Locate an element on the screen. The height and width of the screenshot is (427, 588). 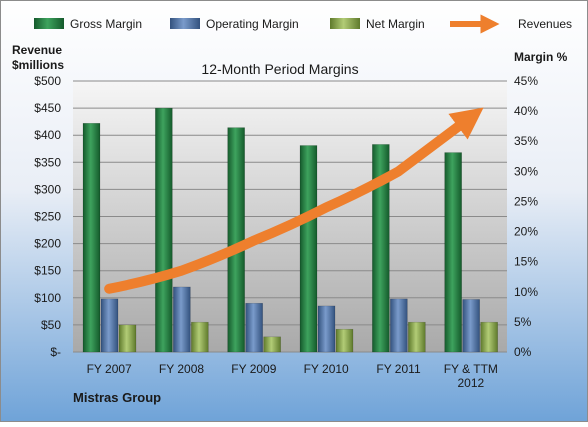
right-tick-label: 5% is located at coordinates (523, 322).